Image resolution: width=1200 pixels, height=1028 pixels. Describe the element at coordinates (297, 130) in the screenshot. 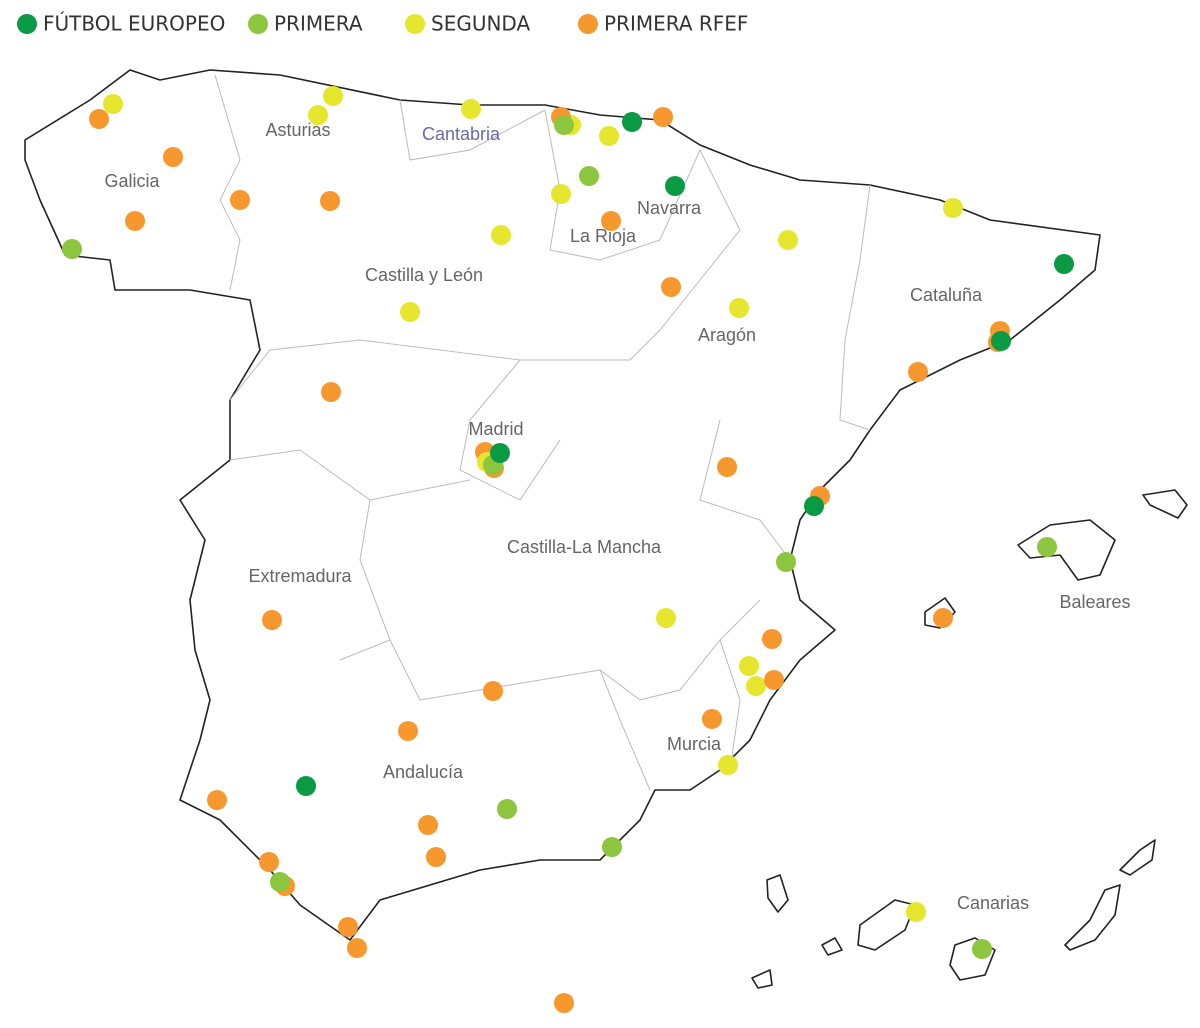

I see `region-label: Asturias` at that location.